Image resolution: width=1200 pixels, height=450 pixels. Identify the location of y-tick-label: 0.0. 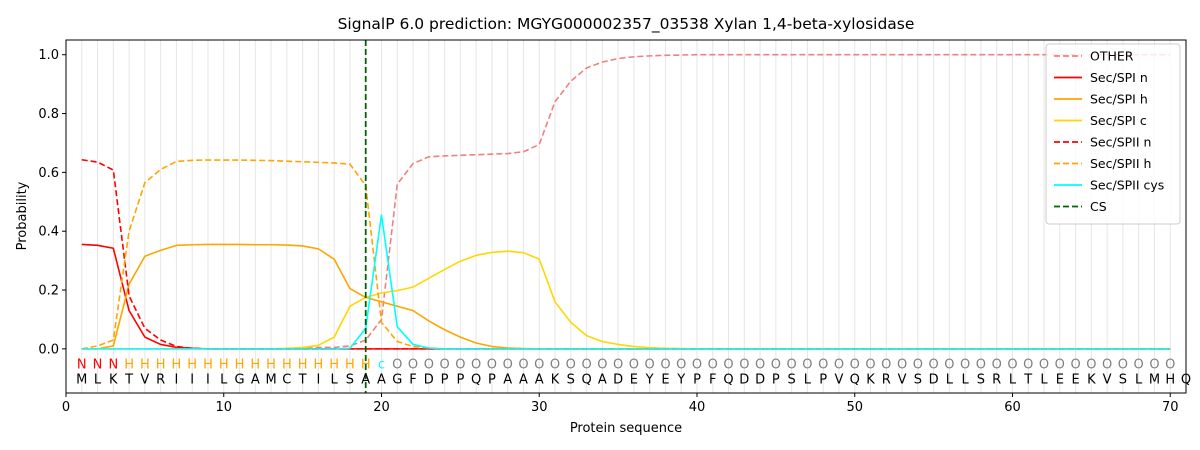
(48, 349).